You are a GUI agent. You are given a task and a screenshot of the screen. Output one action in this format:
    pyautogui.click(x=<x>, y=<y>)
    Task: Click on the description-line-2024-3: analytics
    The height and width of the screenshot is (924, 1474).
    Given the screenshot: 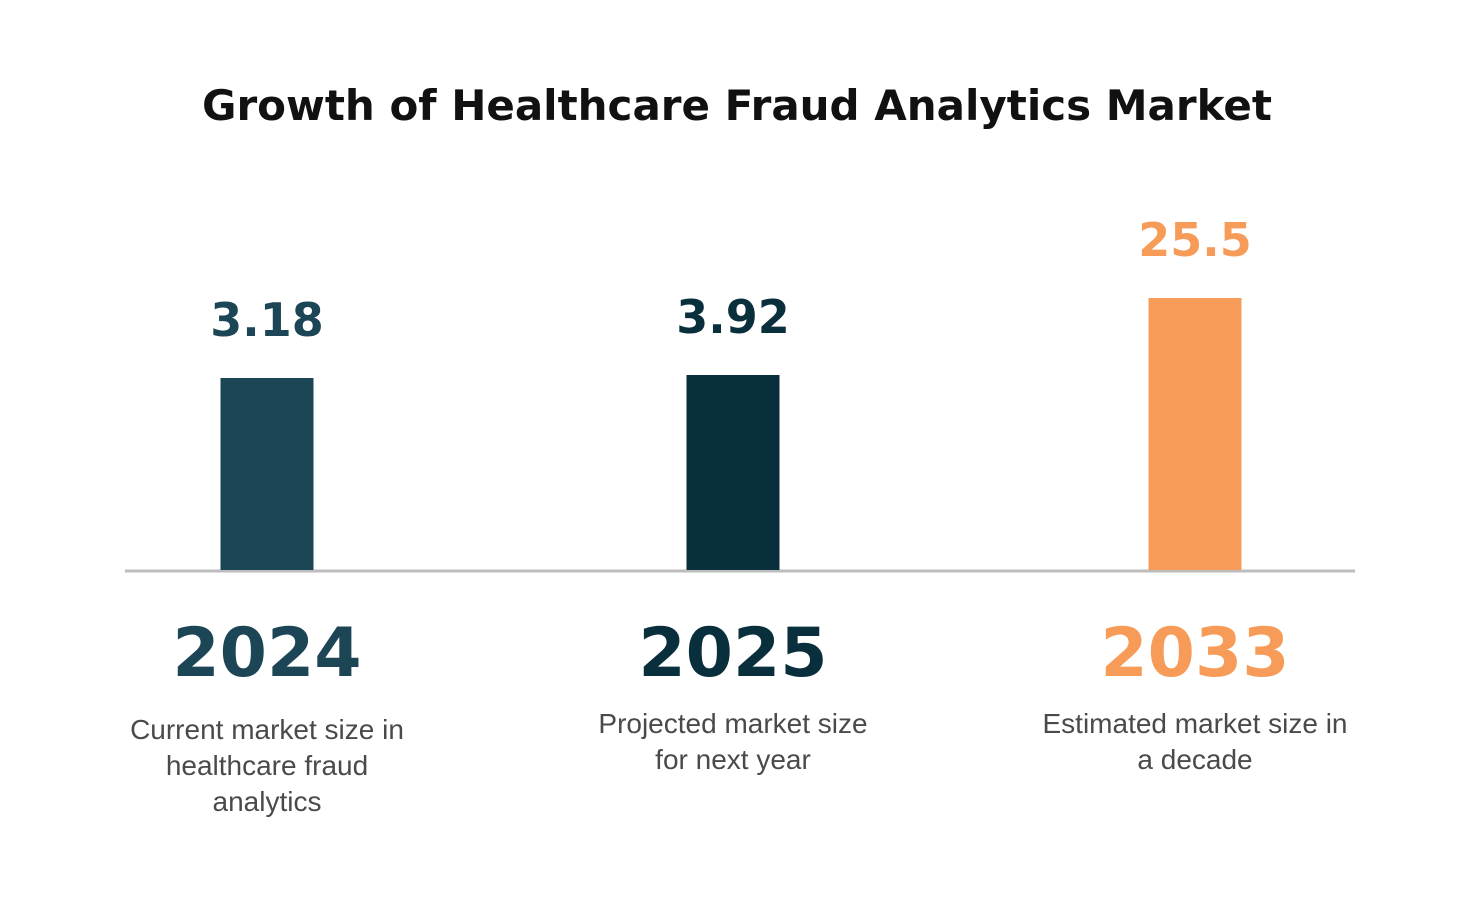 What is the action you would take?
    pyautogui.click(x=267, y=801)
    